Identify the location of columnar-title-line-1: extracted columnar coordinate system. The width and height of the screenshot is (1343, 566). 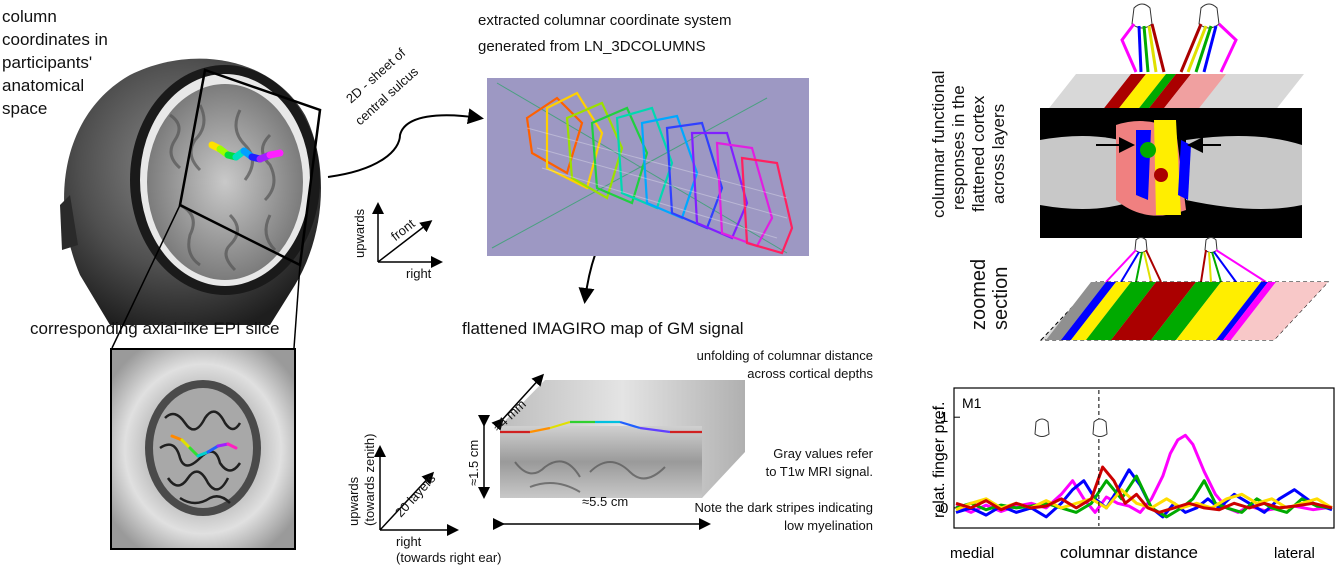
(605, 20).